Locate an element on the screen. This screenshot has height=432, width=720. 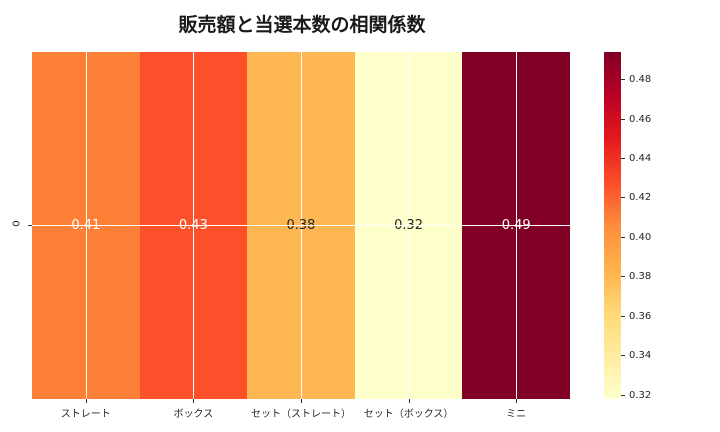
colorbar is located at coordinates (612, 225).